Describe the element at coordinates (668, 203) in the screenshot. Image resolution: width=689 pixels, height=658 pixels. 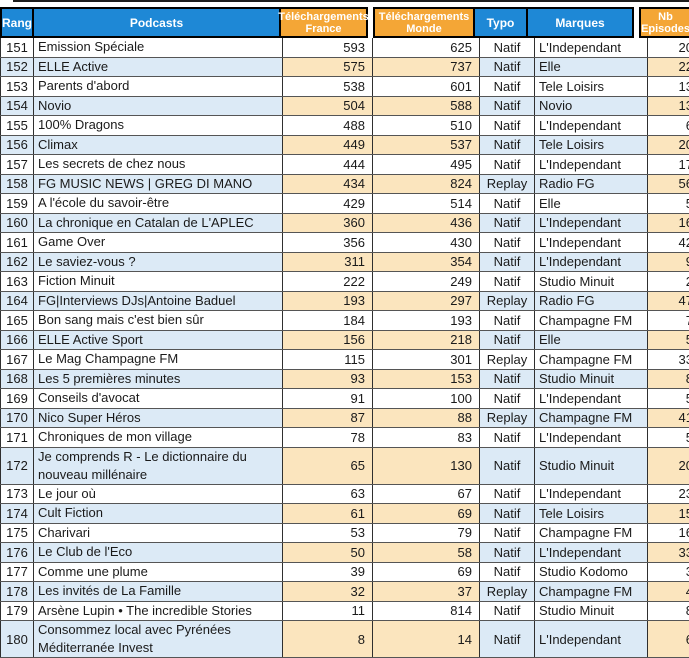
I see `cell-nb-episodes: 5` at that location.